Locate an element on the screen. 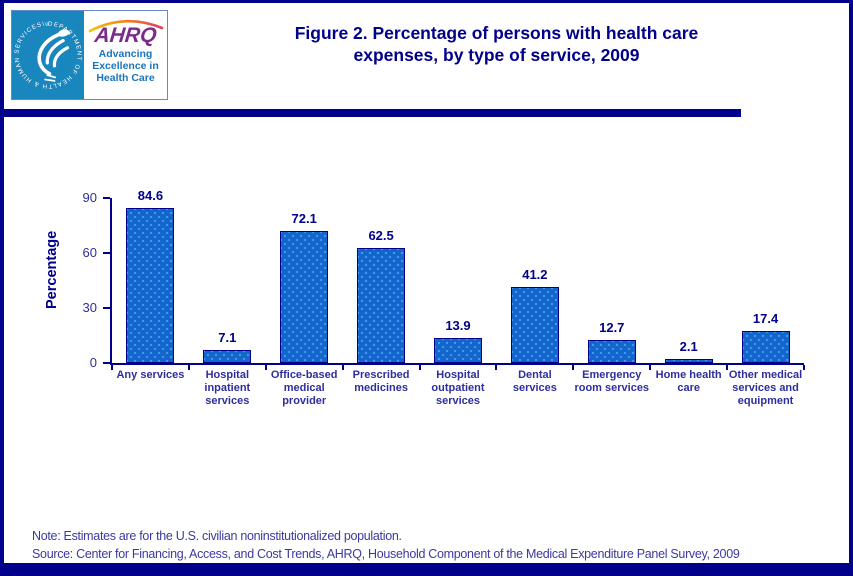 The width and height of the screenshot is (853, 576). category-label-line: medicines is located at coordinates (381, 388).